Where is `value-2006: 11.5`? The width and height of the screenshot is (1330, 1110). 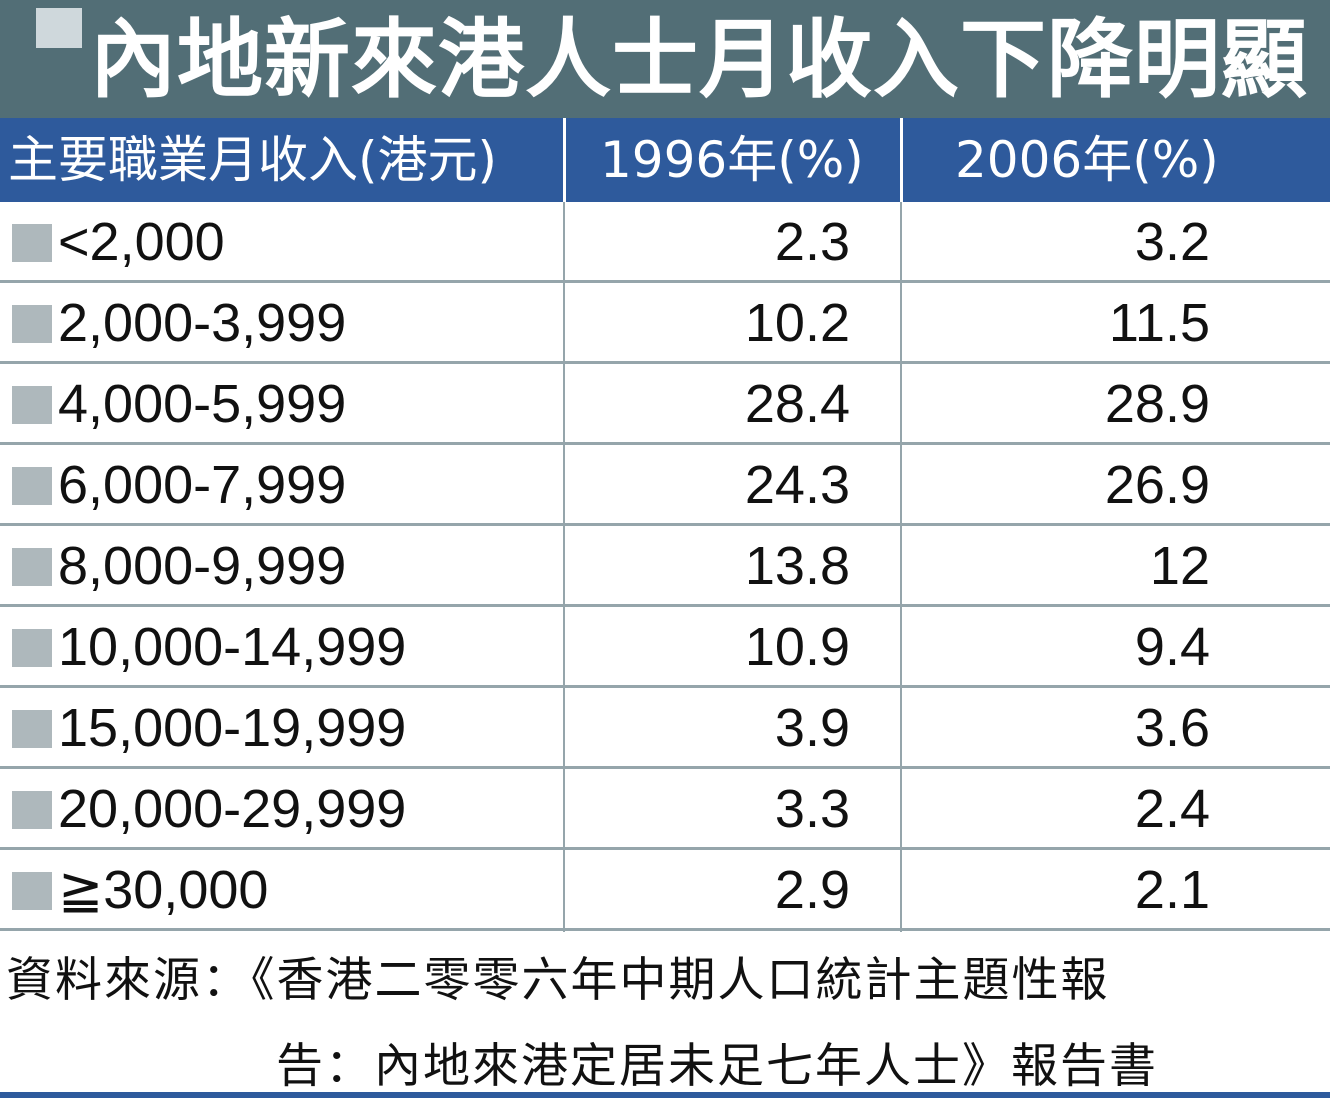 value-2006: 11.5 is located at coordinates (1159, 323).